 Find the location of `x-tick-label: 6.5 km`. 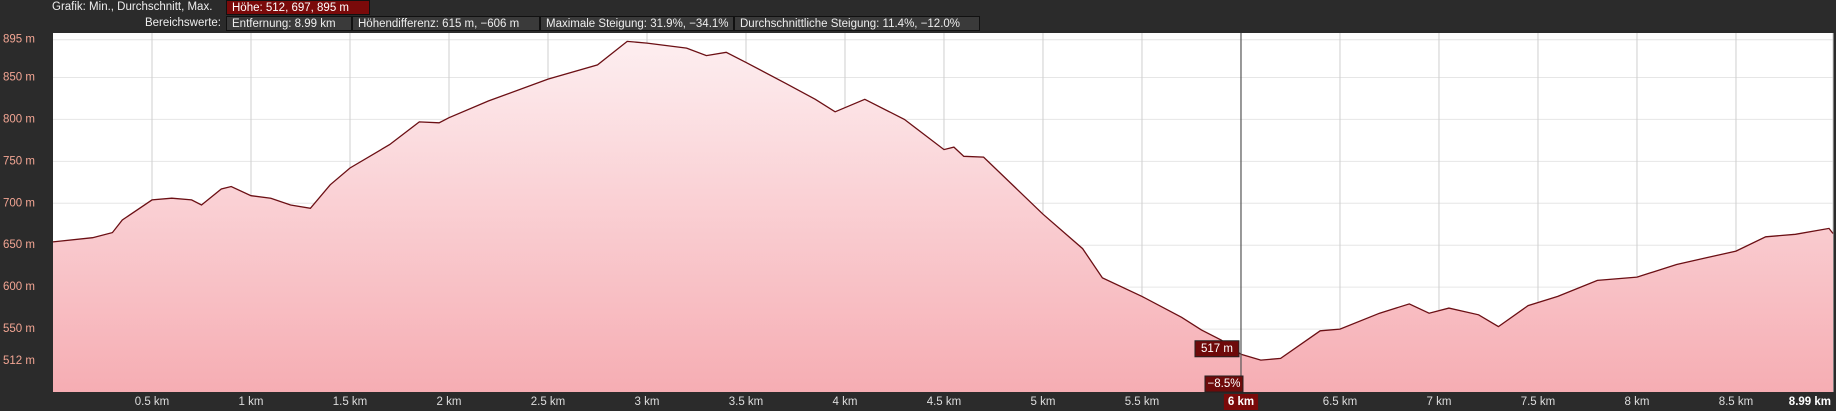

x-tick-label: 6.5 km is located at coordinates (1340, 402).